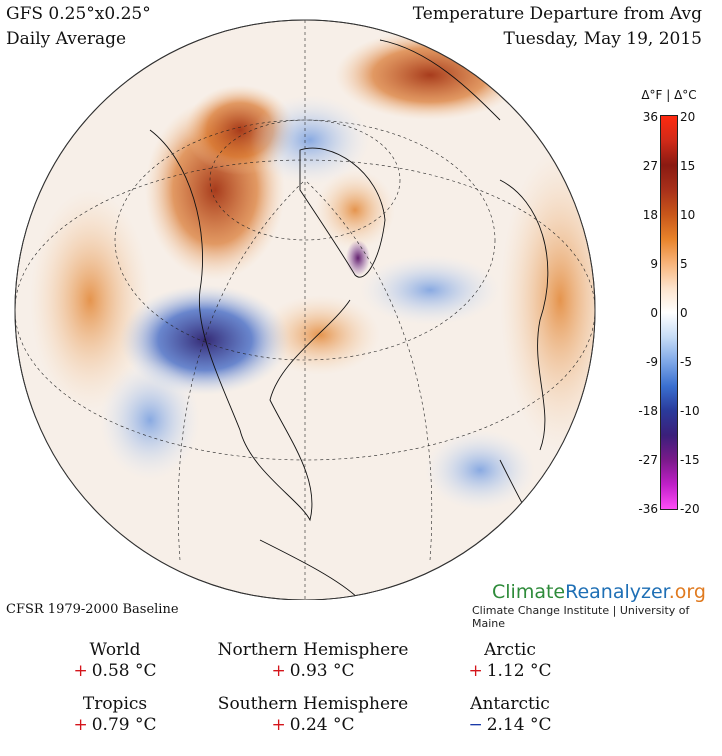 The width and height of the screenshot is (722, 756). What do you see at coordinates (322, 671) in the screenshot?
I see `stat-value: 0.93 °C` at bounding box center [322, 671].